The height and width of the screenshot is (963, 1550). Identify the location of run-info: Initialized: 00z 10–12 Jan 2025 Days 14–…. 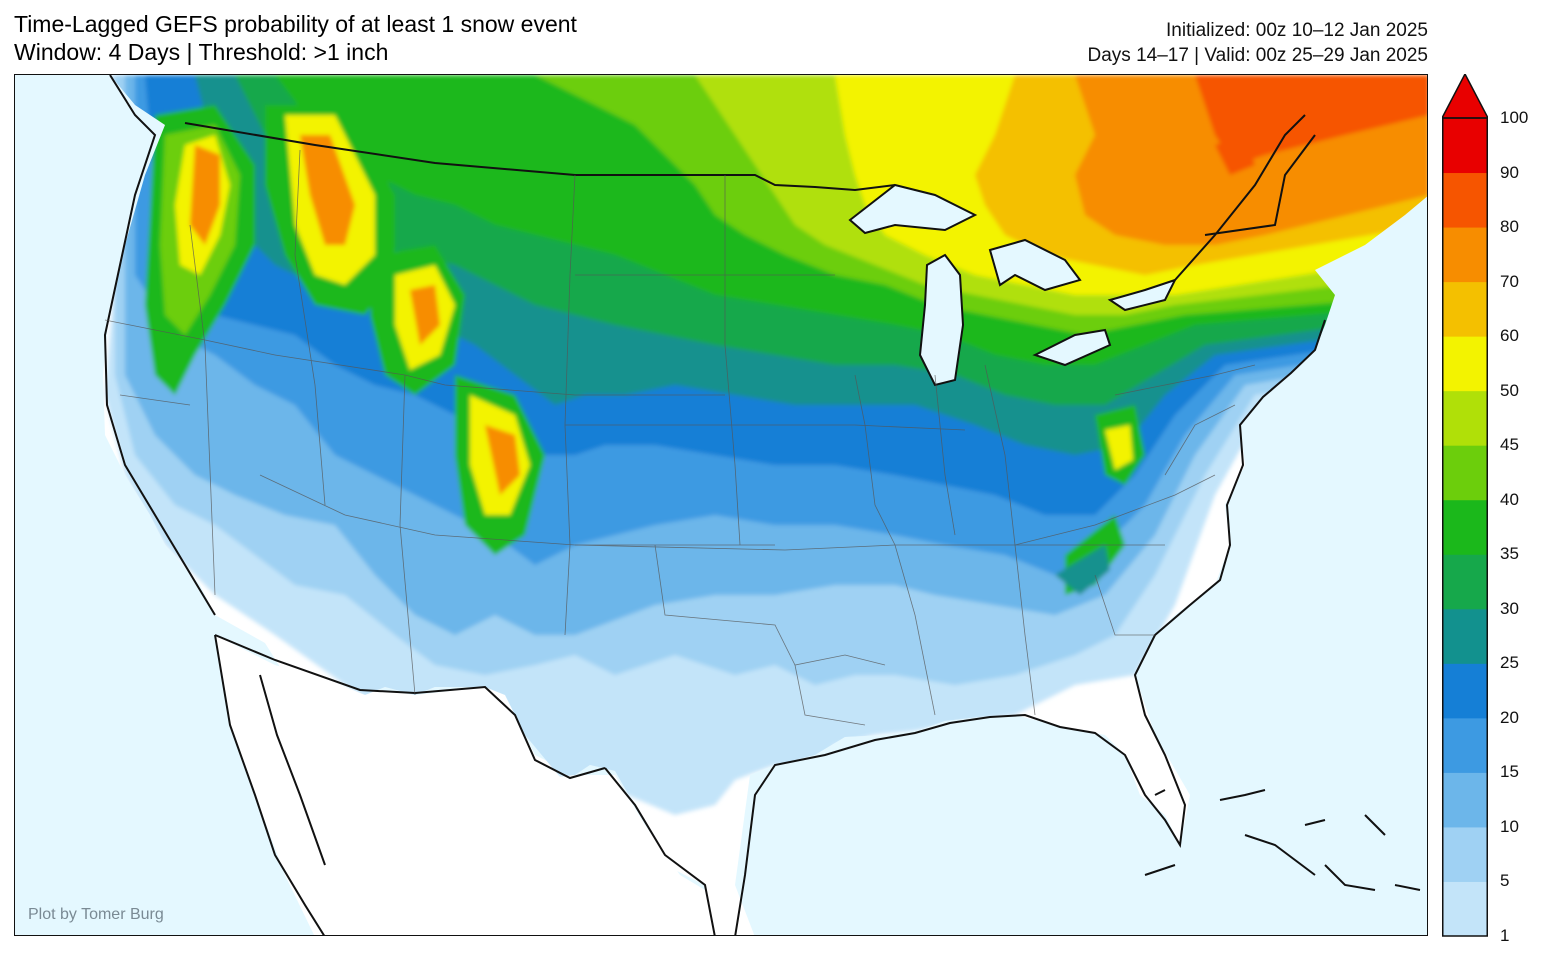
(1258, 43).